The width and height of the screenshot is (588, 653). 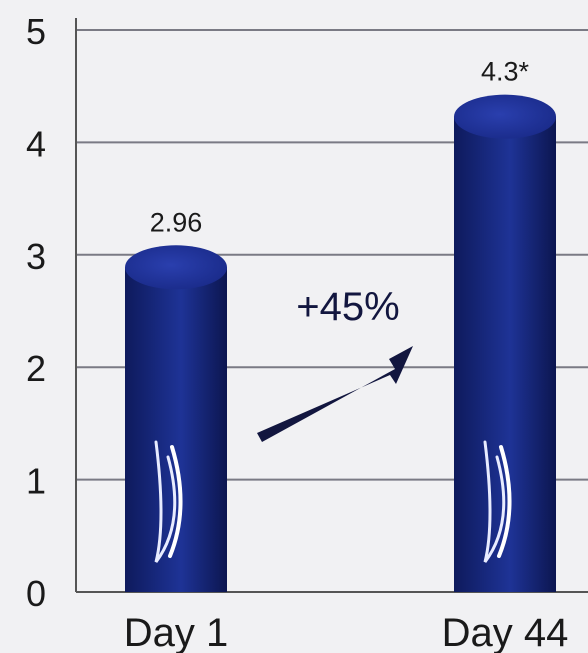 I want to click on percent-increase-annotation: +45%, so click(x=347, y=307).